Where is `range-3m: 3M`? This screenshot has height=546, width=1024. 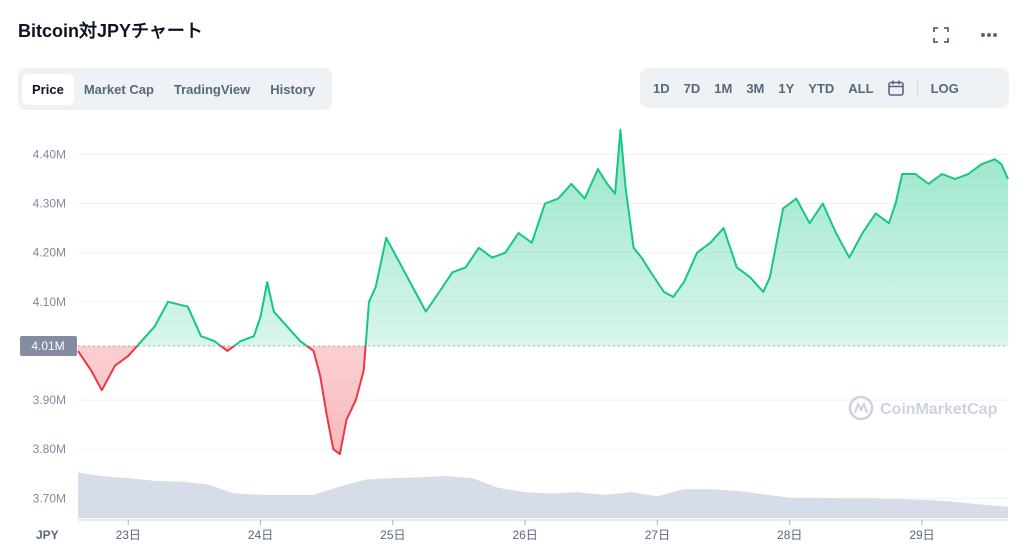 range-3m: 3M is located at coordinates (755, 88).